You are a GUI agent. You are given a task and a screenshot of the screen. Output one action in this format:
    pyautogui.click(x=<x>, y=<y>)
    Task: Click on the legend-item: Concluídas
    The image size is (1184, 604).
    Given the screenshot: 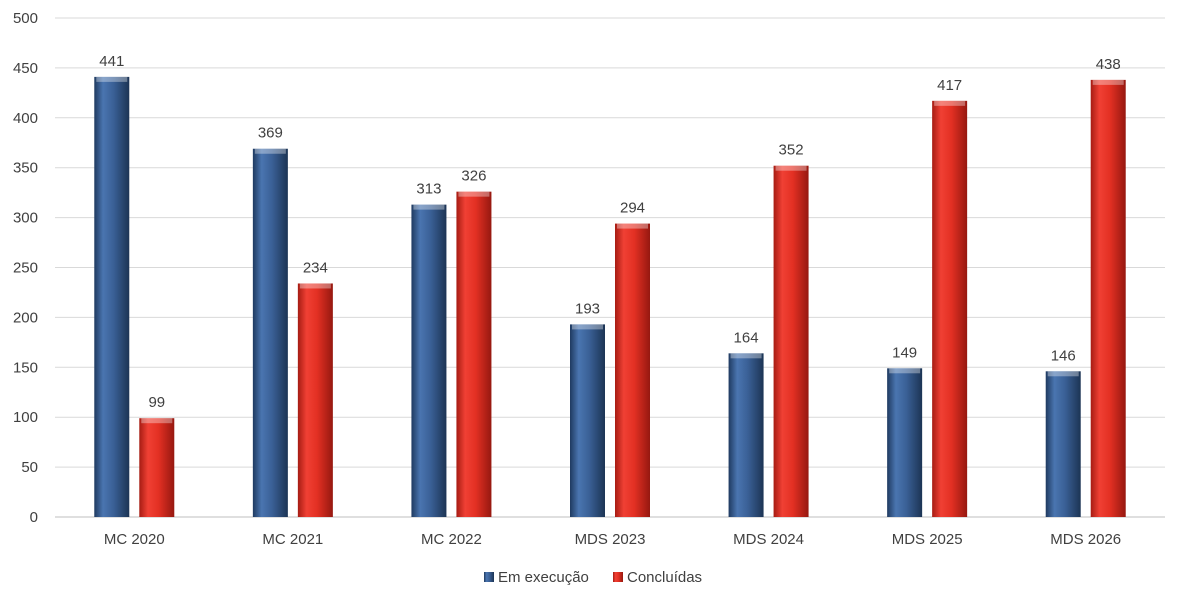 What is the action you would take?
    pyautogui.click(x=657, y=577)
    